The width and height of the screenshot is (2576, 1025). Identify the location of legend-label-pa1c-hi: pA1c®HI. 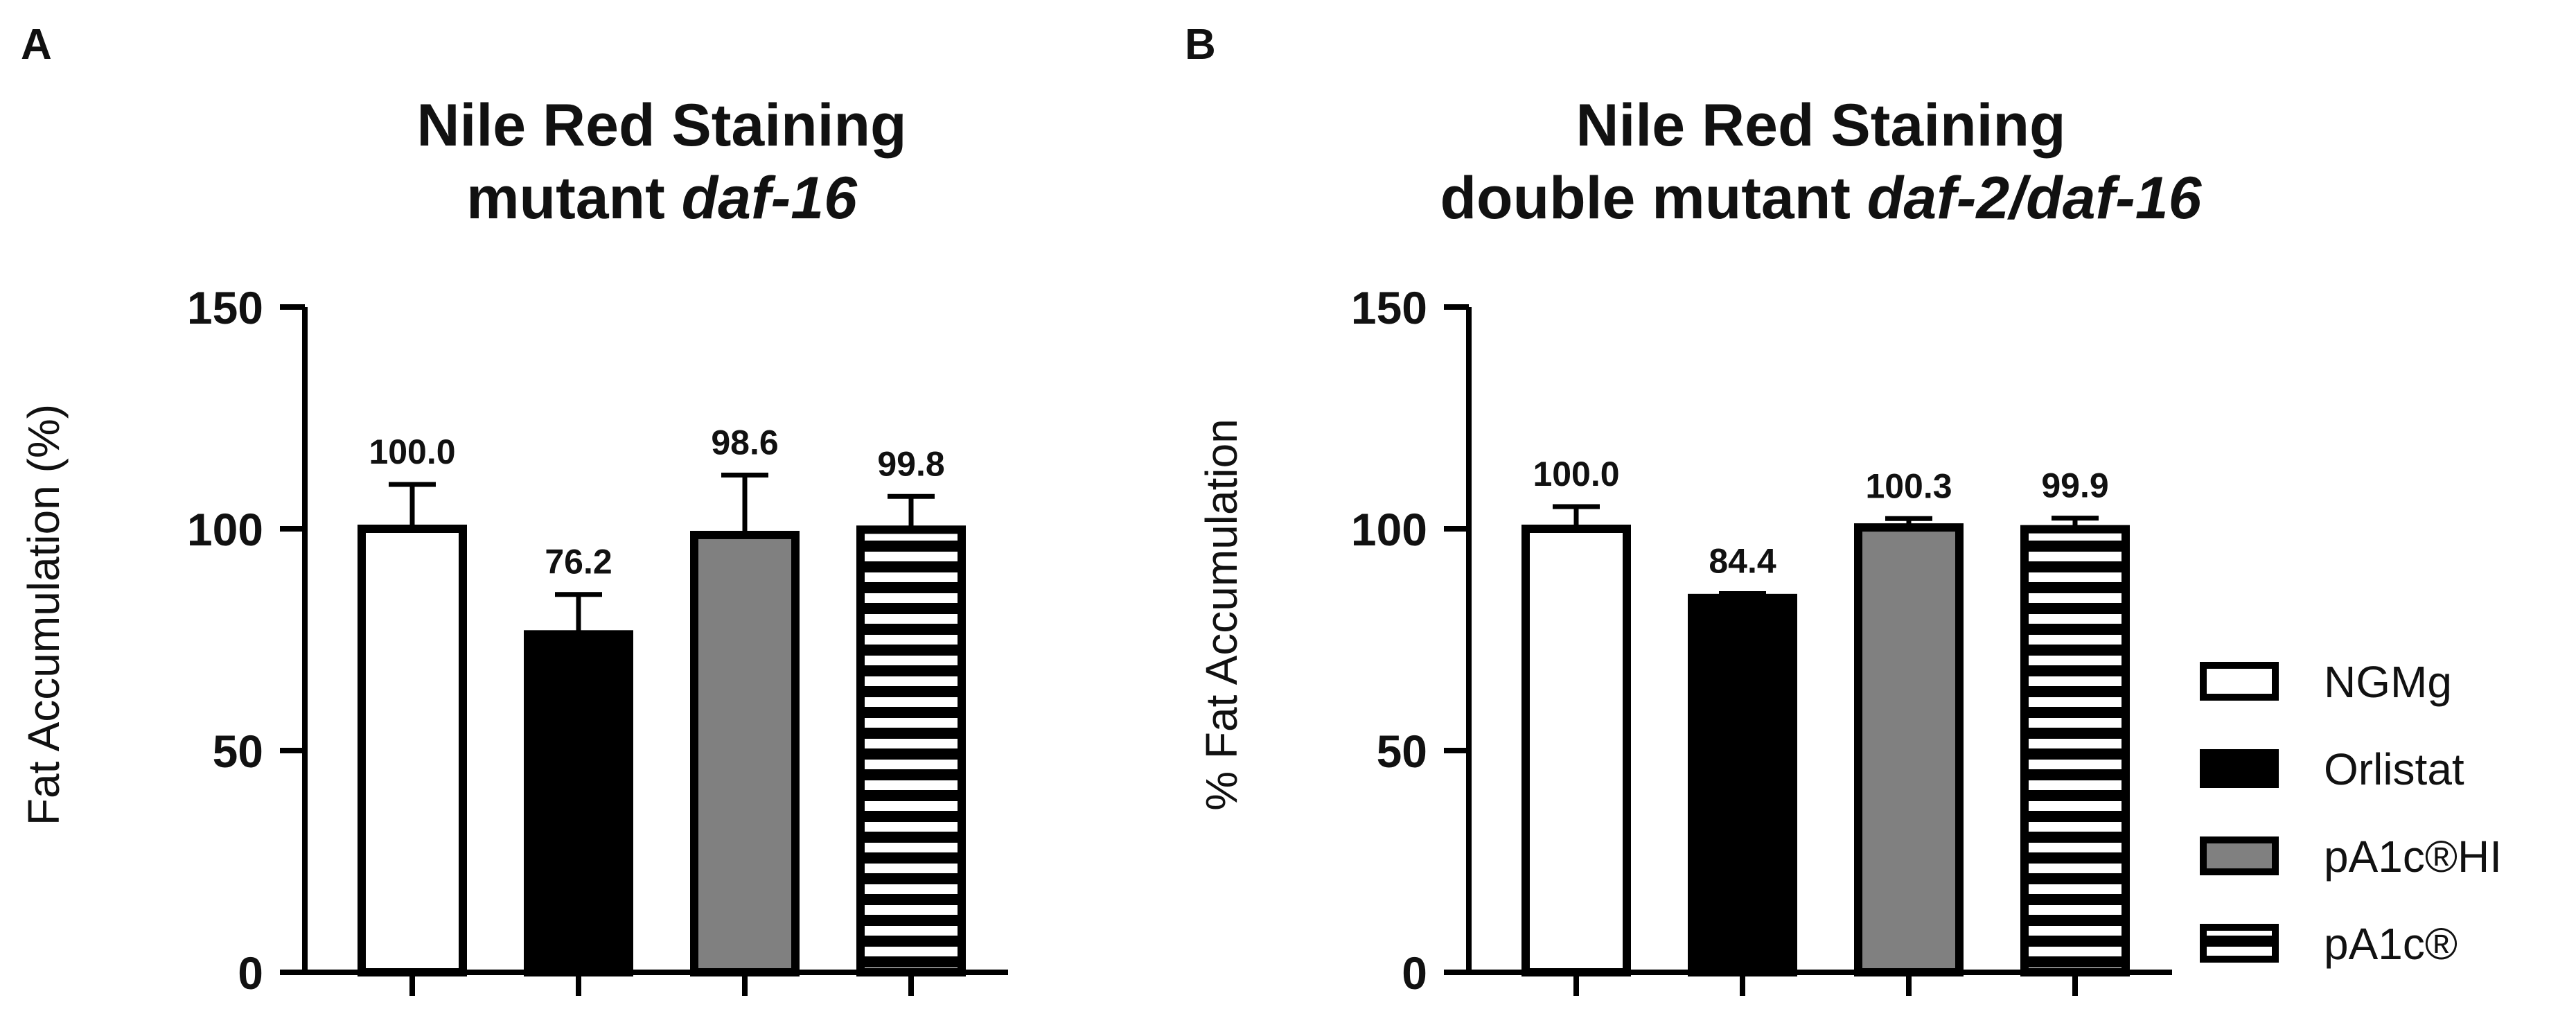
(2413, 857).